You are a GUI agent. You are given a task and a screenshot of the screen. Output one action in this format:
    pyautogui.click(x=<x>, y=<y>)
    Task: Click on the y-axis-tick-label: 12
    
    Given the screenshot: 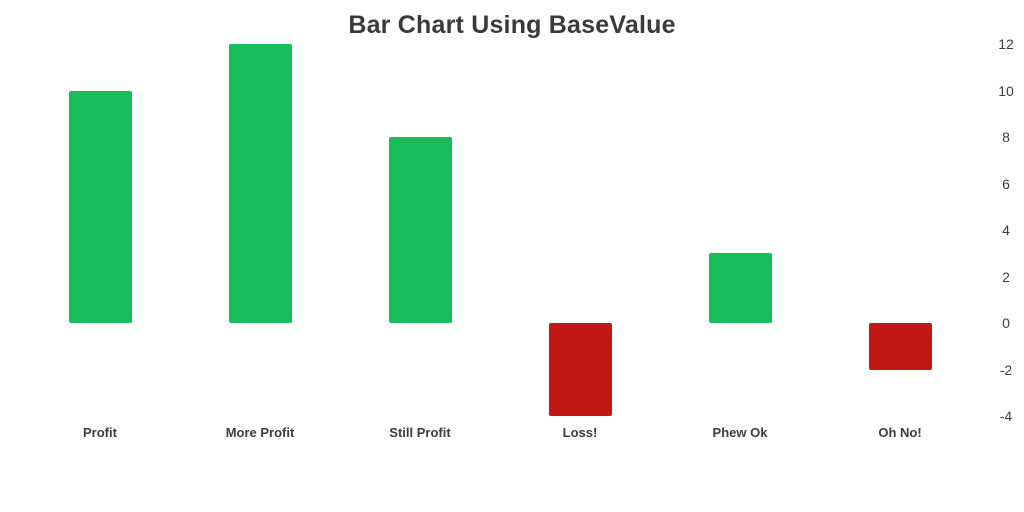 What is the action you would take?
    pyautogui.click(x=1006, y=44)
    